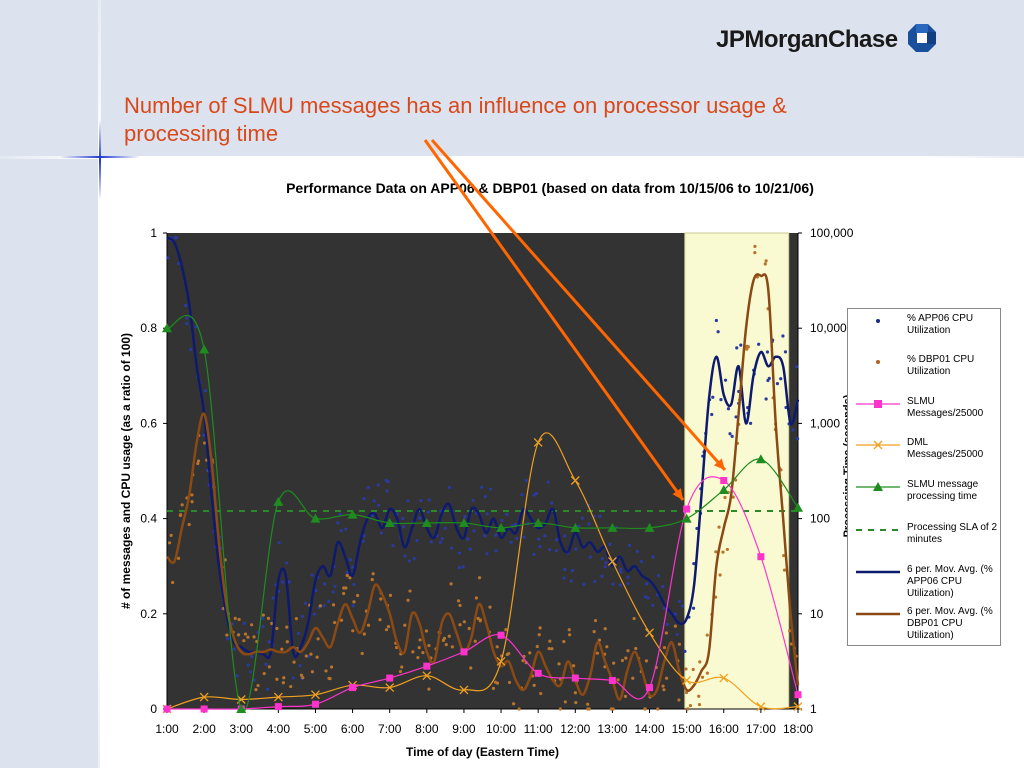 This screenshot has width=1024, height=768. Describe the element at coordinates (279, 729) in the screenshot. I see `x-tick-label: 4:00` at that location.